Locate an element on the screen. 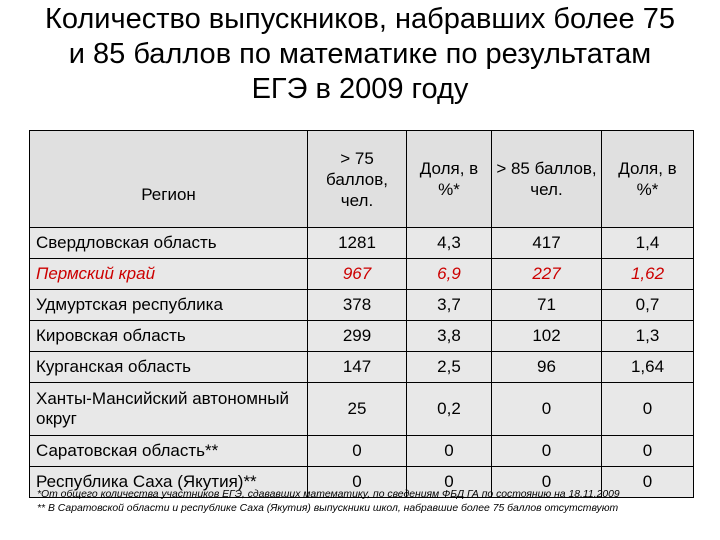 This screenshot has height=540, width=720. cell-over85: 102 is located at coordinates (546, 336).